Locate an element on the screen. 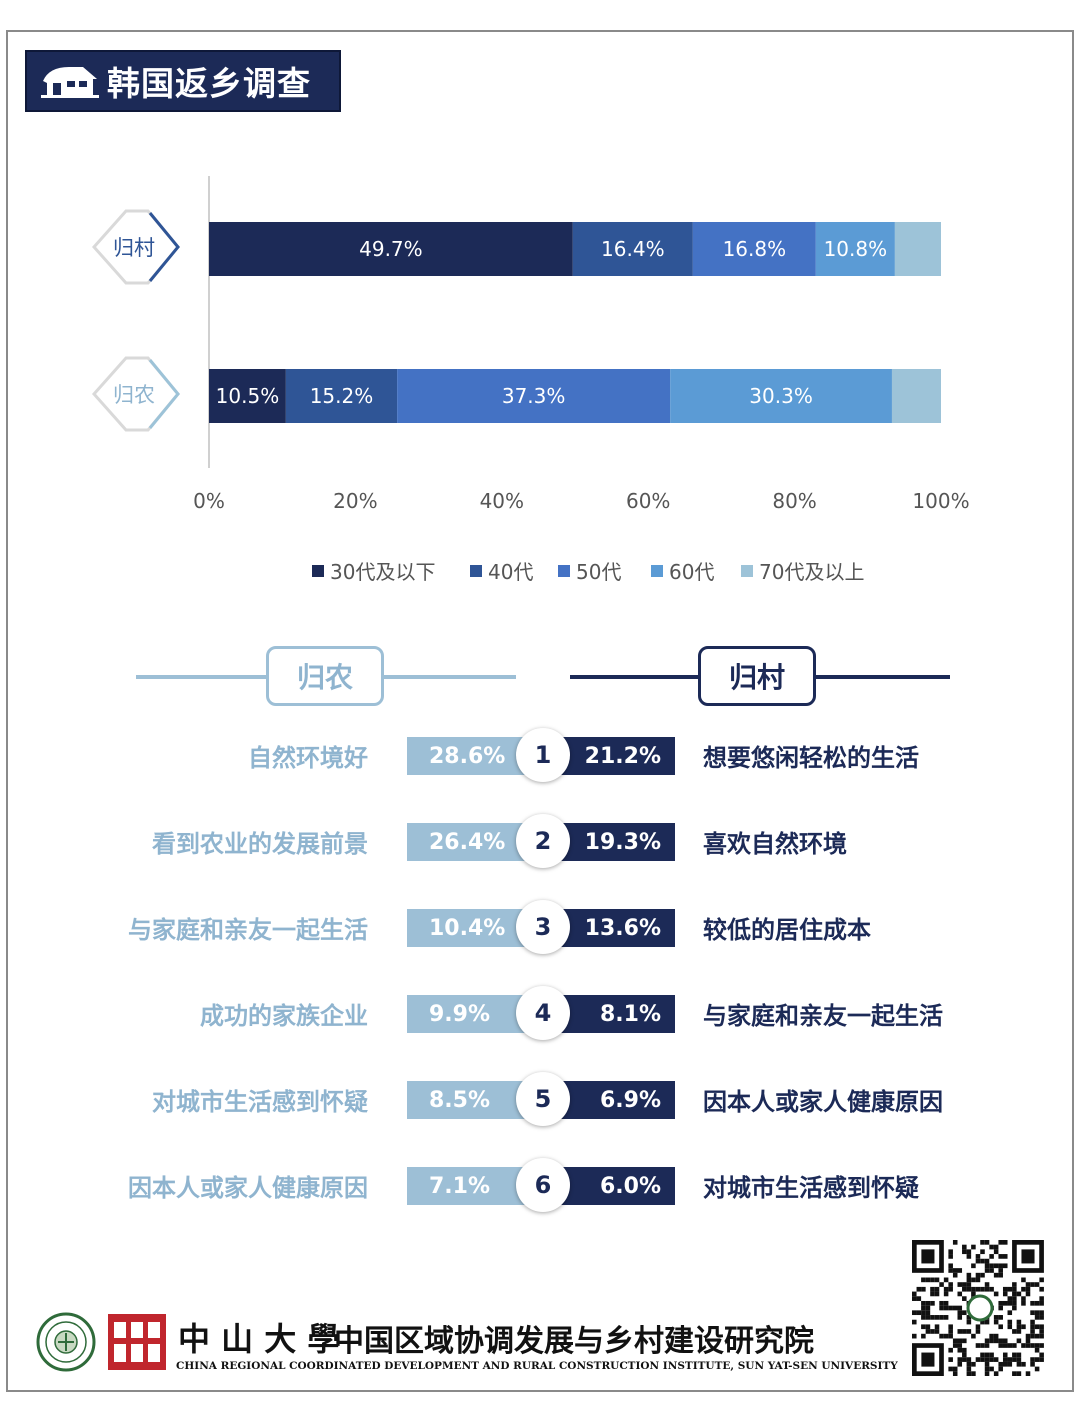 The image size is (1080, 1403). bar-data-label: 30.3% is located at coordinates (781, 396).